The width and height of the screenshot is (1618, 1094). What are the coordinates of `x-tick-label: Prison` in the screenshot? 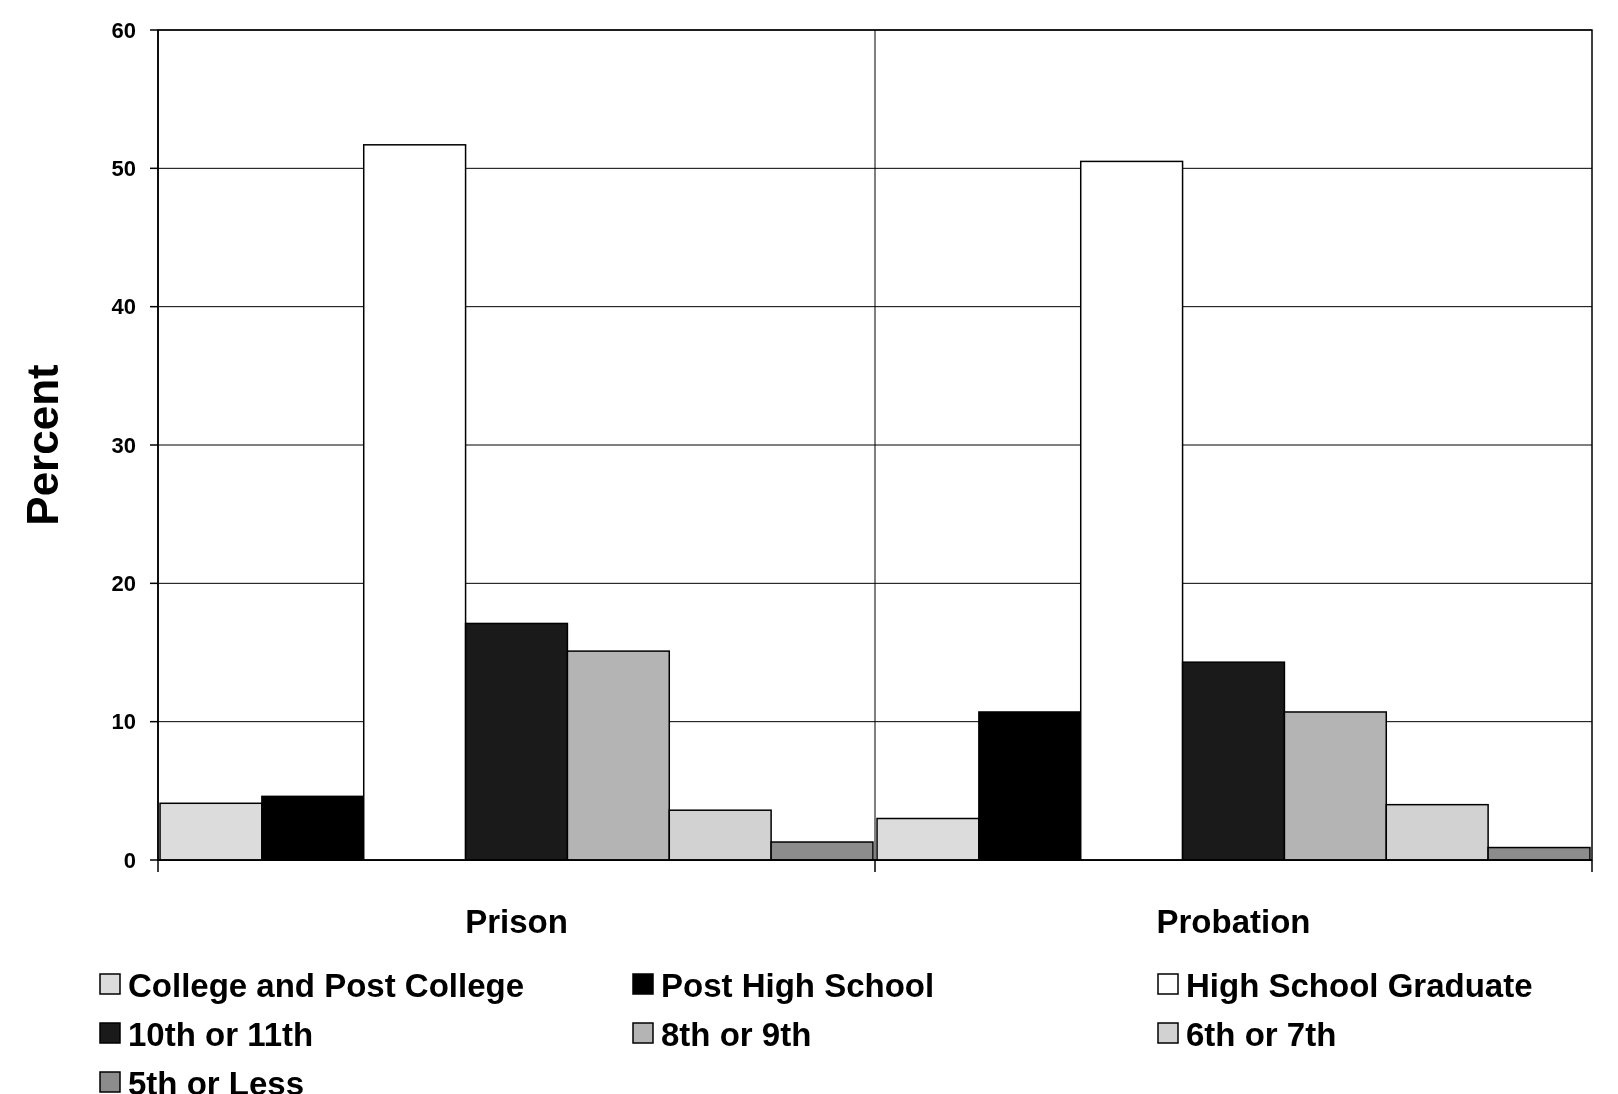 It's located at (516, 921).